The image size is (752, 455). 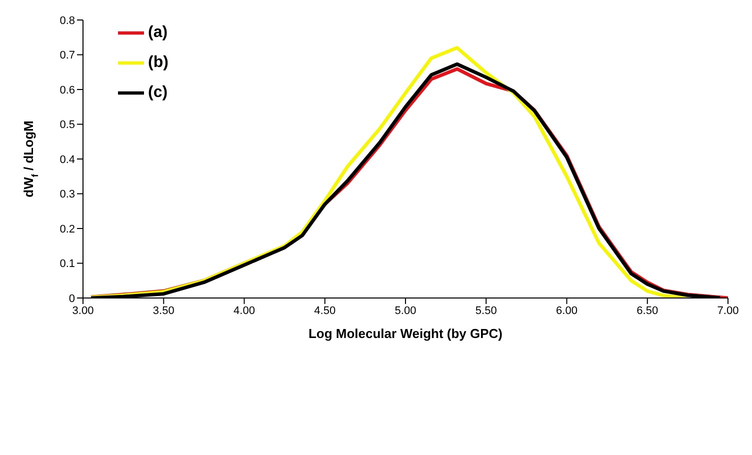 What do you see at coordinates (567, 310) in the screenshot?
I see `x-tick-label: 6.00` at bounding box center [567, 310].